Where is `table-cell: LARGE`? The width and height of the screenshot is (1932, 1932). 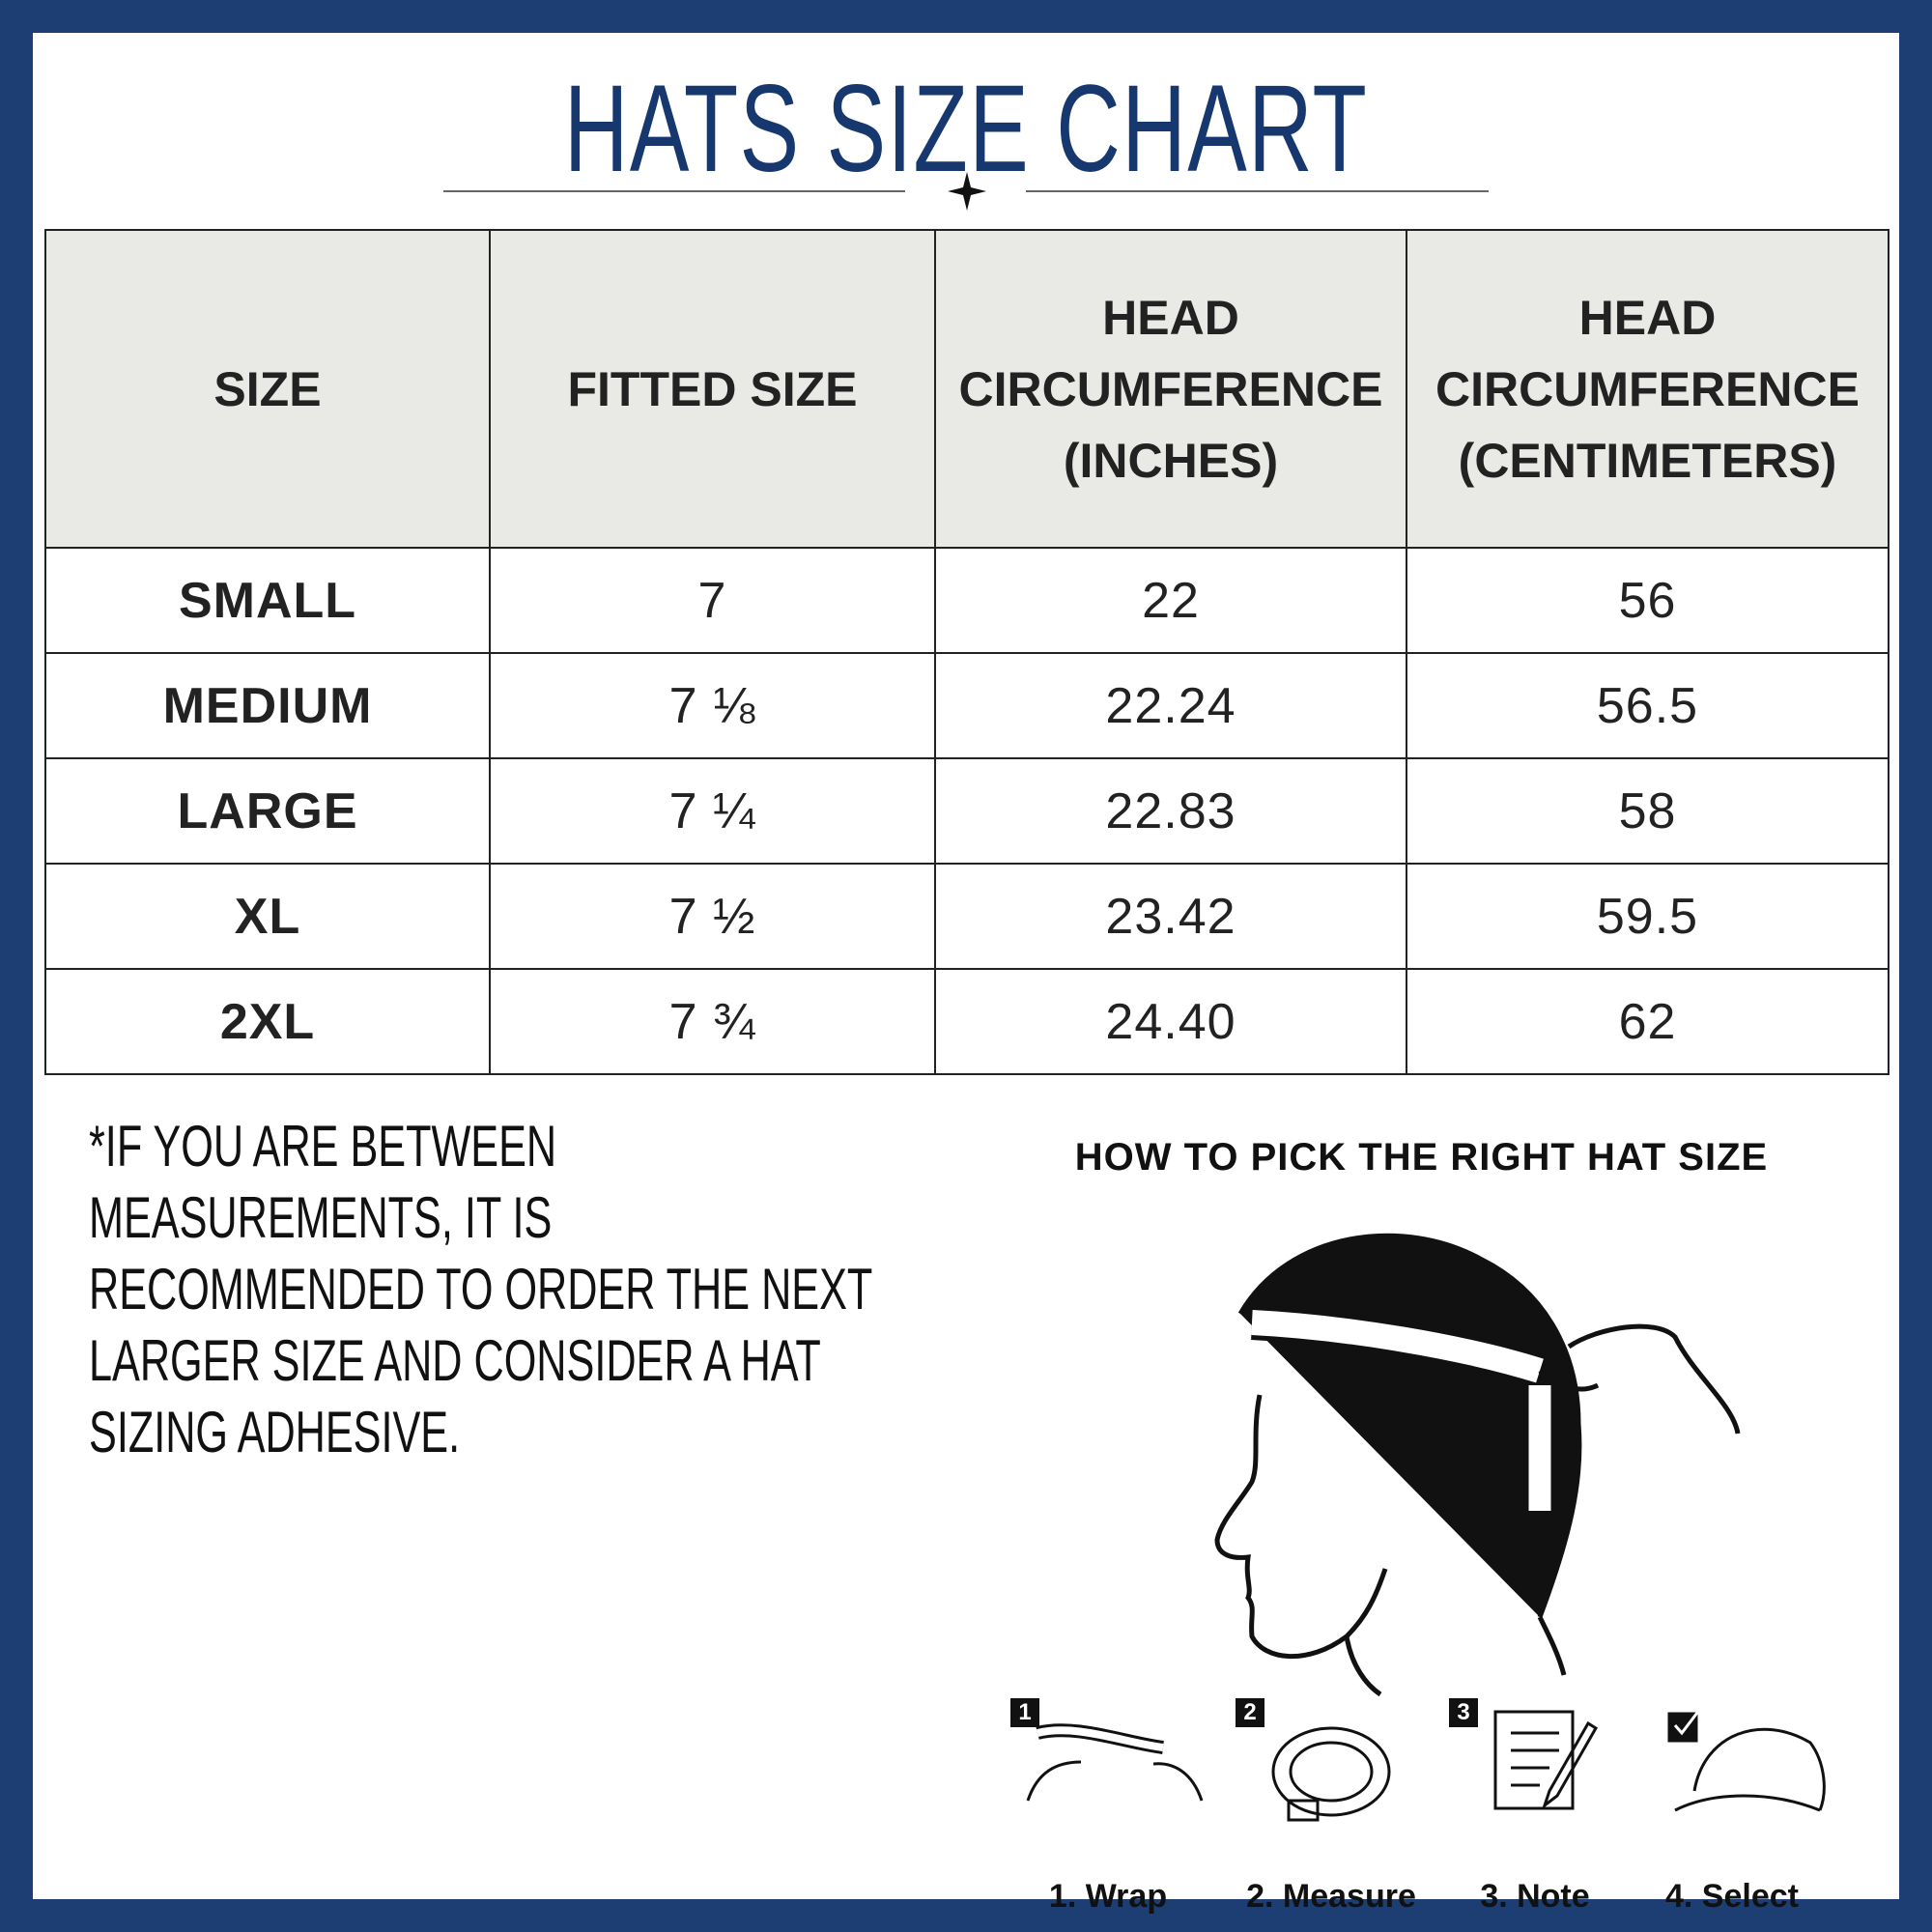 table-cell: LARGE is located at coordinates (267, 811).